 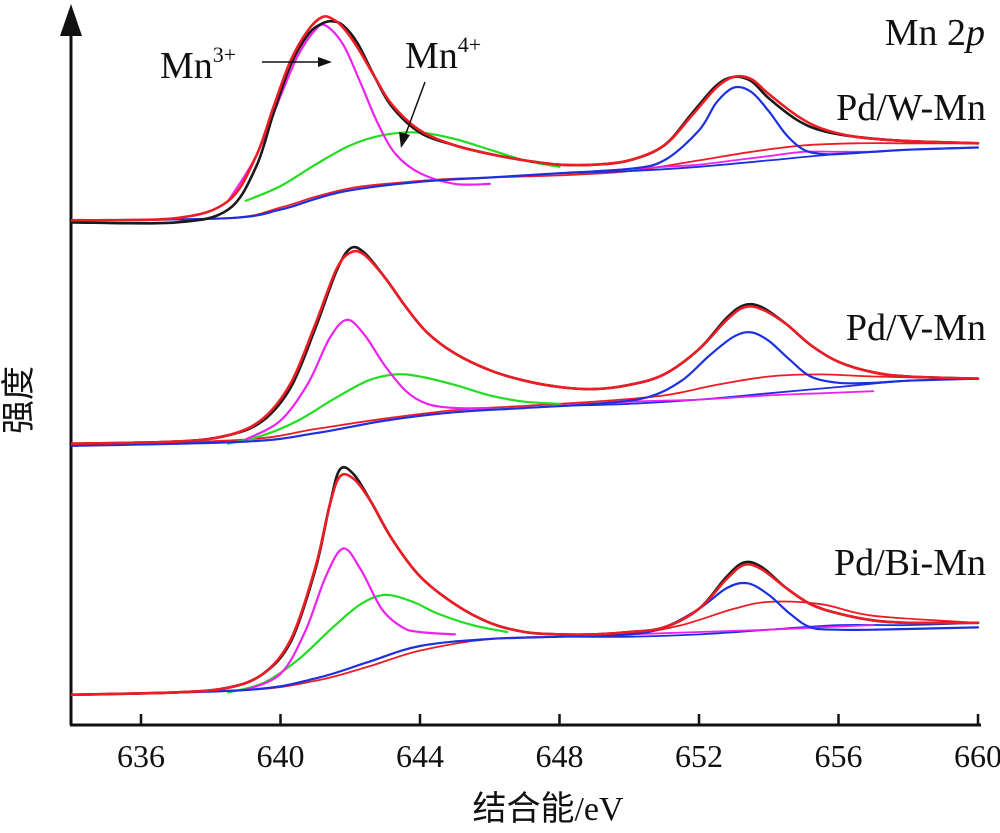 What do you see at coordinates (548, 809) in the screenshot?
I see `x-axis-label: 结合能/eV` at bounding box center [548, 809].